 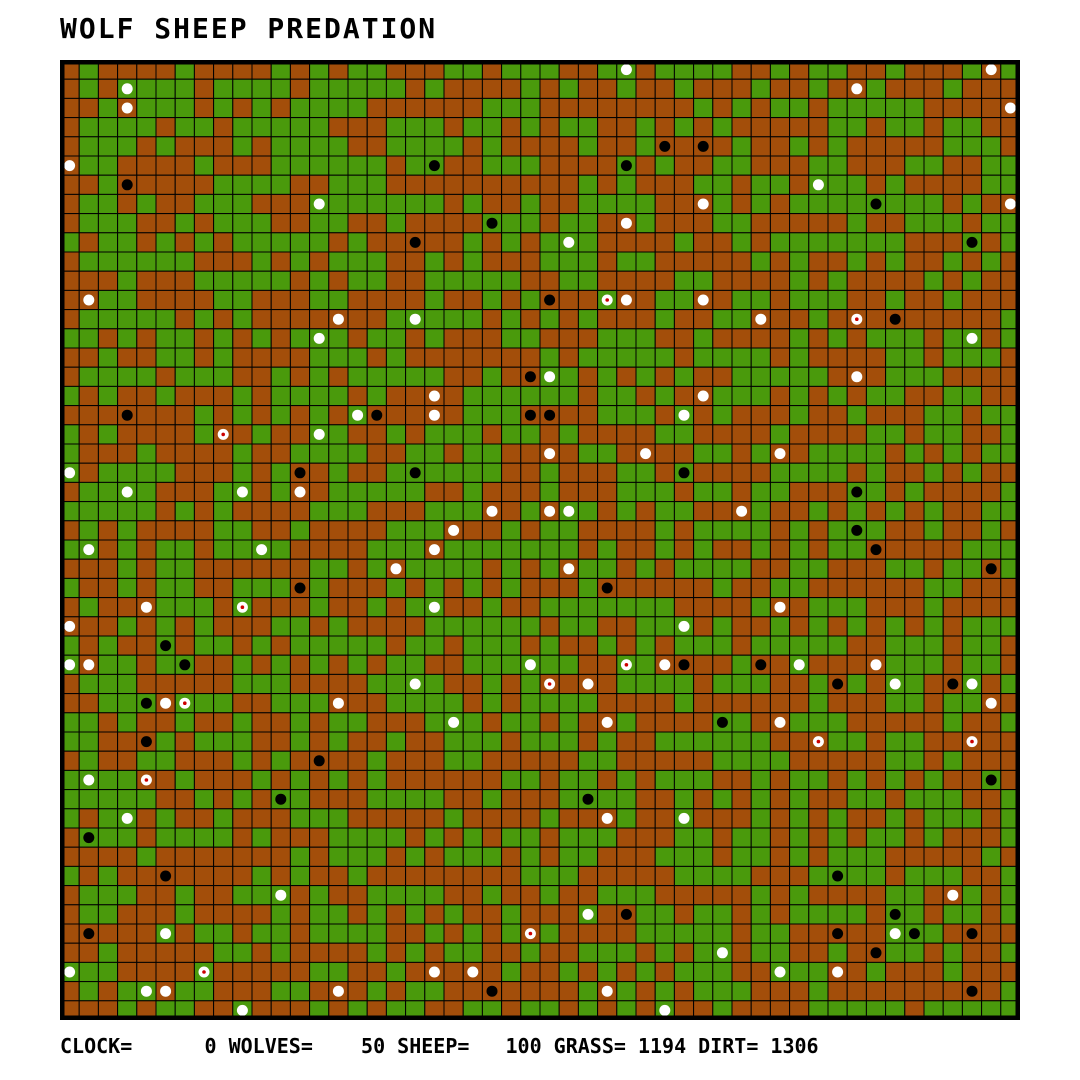 What do you see at coordinates (249, 28) in the screenshot?
I see `app-title: WOLF SHEEP PREDATION` at bounding box center [249, 28].